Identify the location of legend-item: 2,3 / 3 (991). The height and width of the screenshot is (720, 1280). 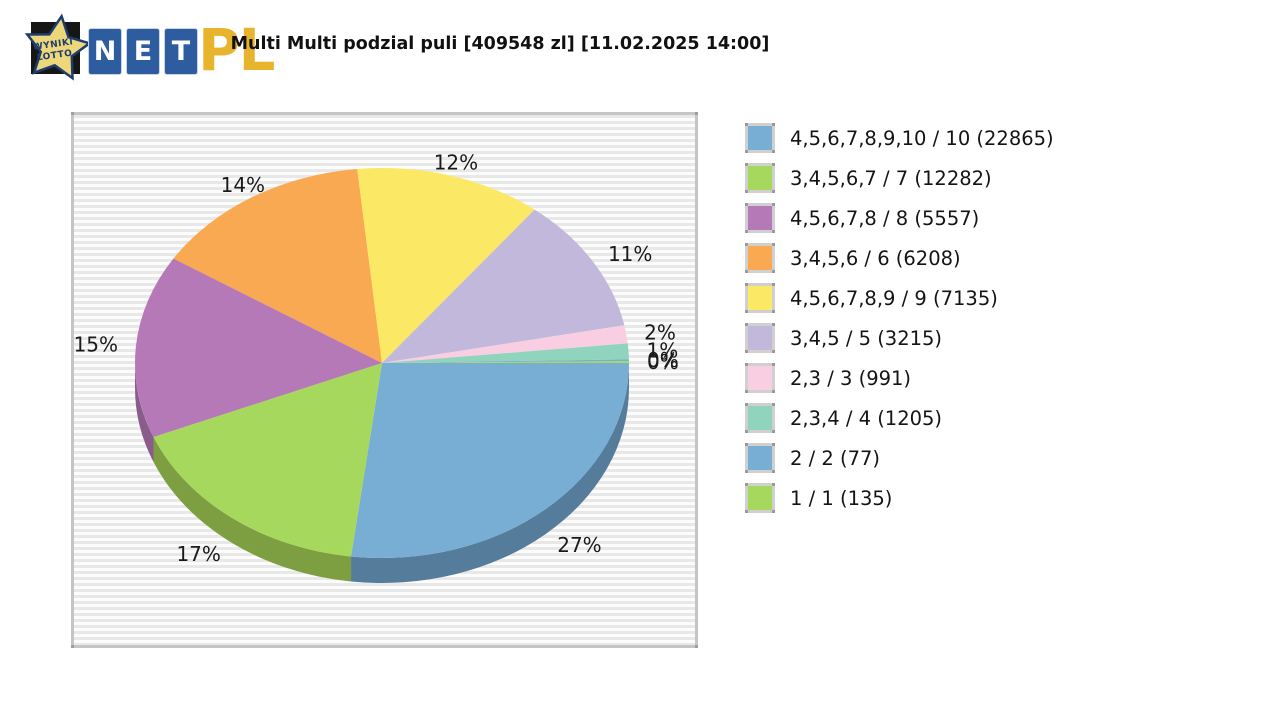
(899, 378).